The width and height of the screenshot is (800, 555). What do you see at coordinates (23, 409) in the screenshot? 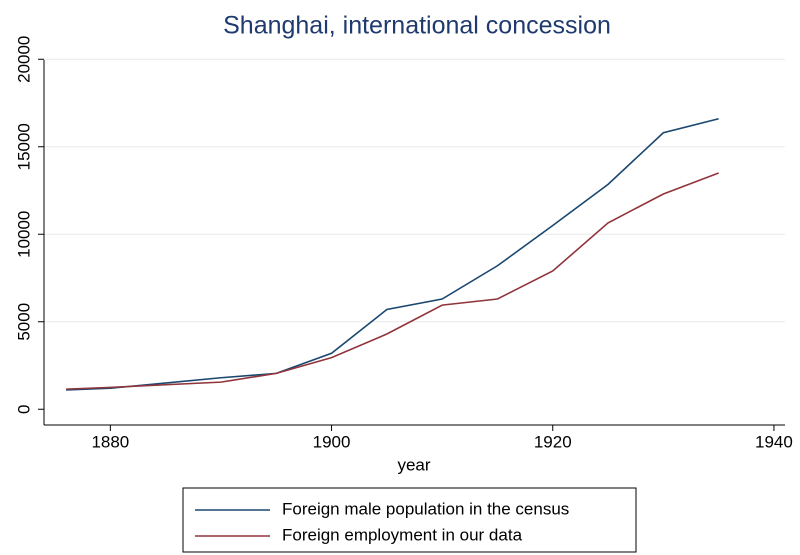
I see `y-tick-label: 0` at bounding box center [23, 409].